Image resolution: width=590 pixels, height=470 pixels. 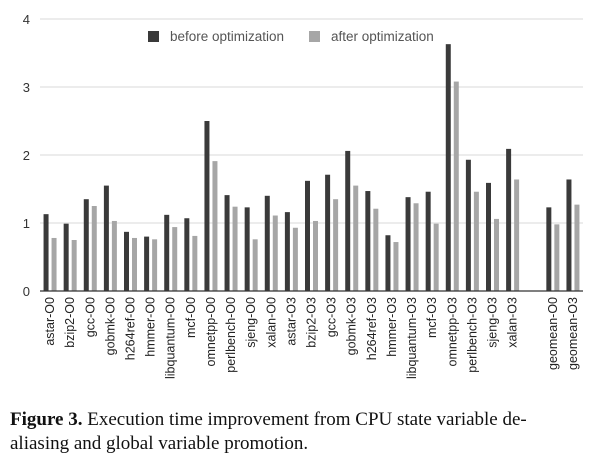 What do you see at coordinates (493, 322) in the screenshot?
I see `category-label: sjeng-O3` at bounding box center [493, 322].